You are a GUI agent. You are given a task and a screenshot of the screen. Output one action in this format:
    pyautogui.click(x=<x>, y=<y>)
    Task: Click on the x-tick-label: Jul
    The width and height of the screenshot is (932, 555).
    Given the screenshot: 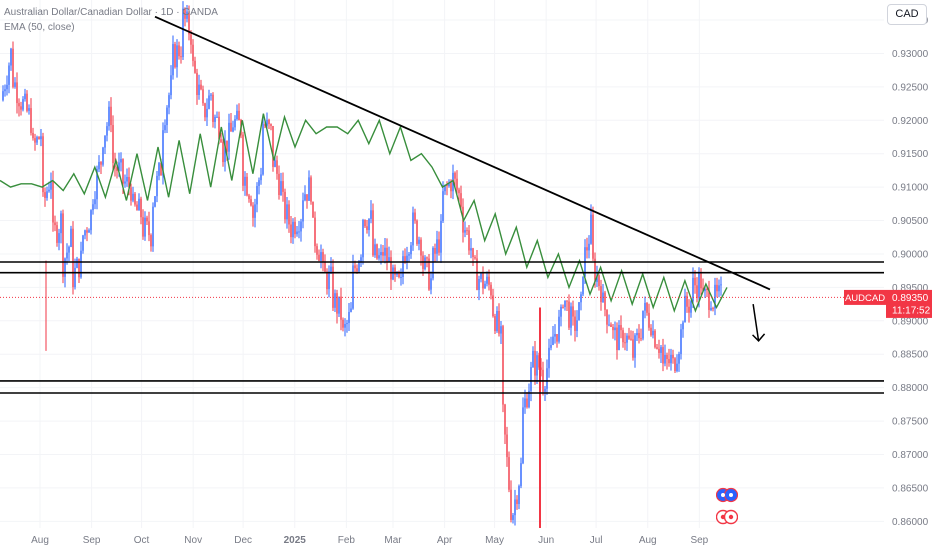 What is the action you would take?
    pyautogui.click(x=596, y=540)
    